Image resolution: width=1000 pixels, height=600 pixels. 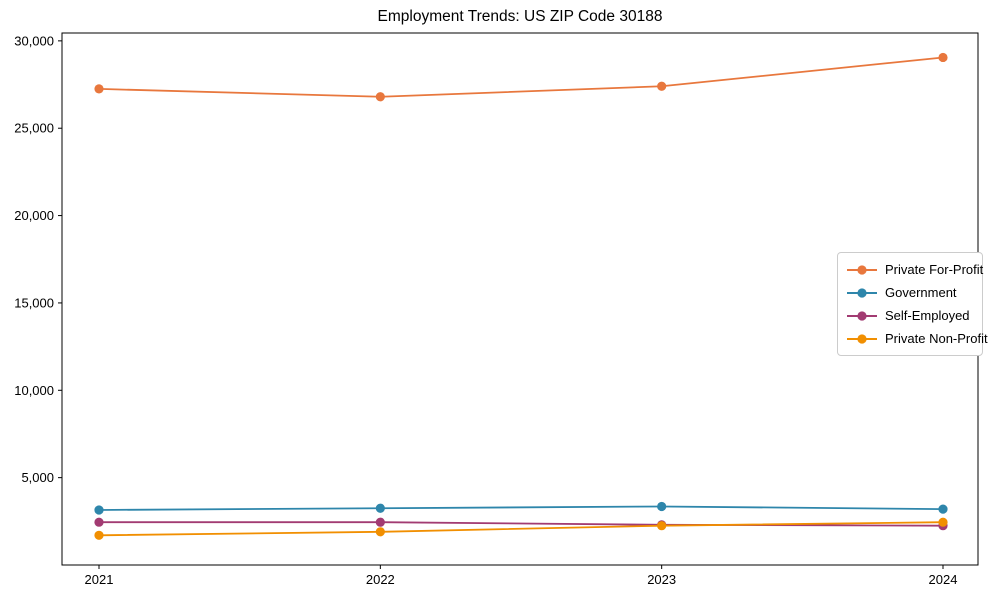 What do you see at coordinates (661, 579) in the screenshot?
I see `x-tick-label: 2023` at bounding box center [661, 579].